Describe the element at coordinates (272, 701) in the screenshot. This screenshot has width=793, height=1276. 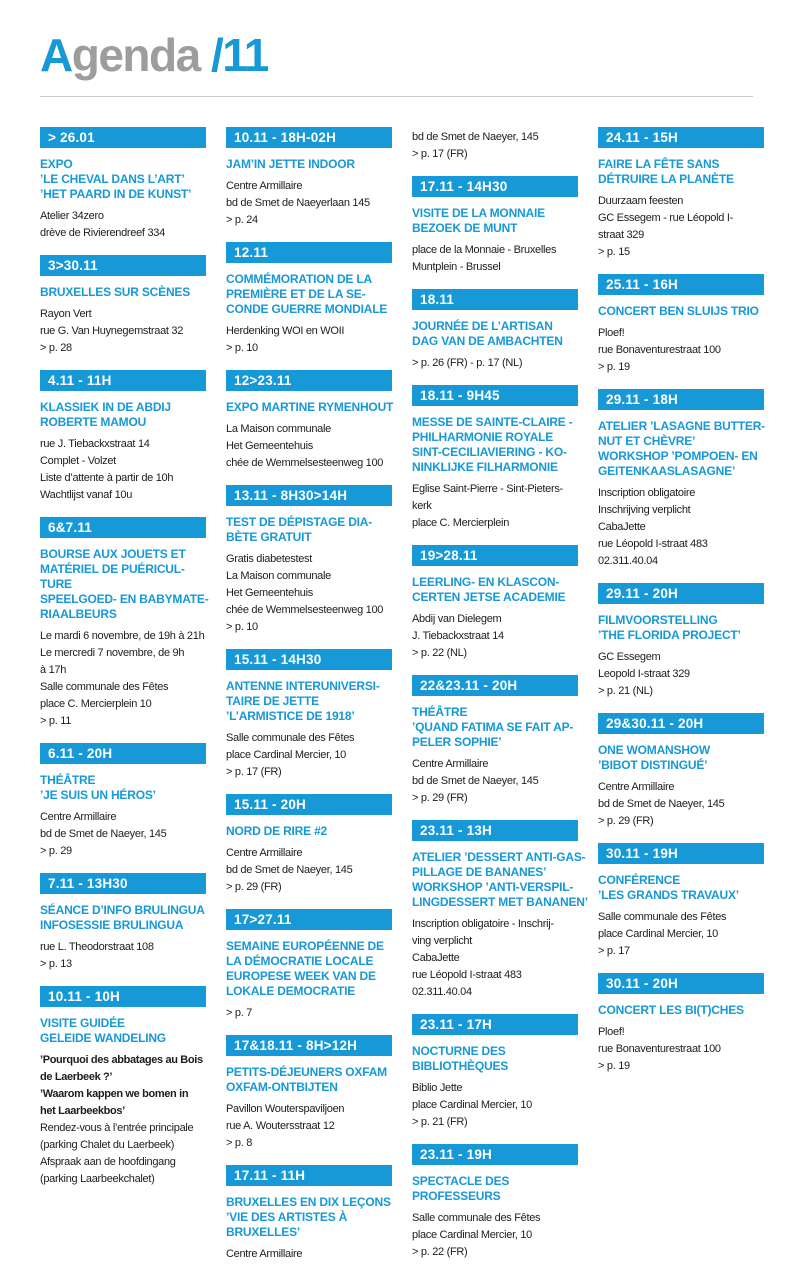
I see `event-title-line: TAIRE DE JETTE` at that location.